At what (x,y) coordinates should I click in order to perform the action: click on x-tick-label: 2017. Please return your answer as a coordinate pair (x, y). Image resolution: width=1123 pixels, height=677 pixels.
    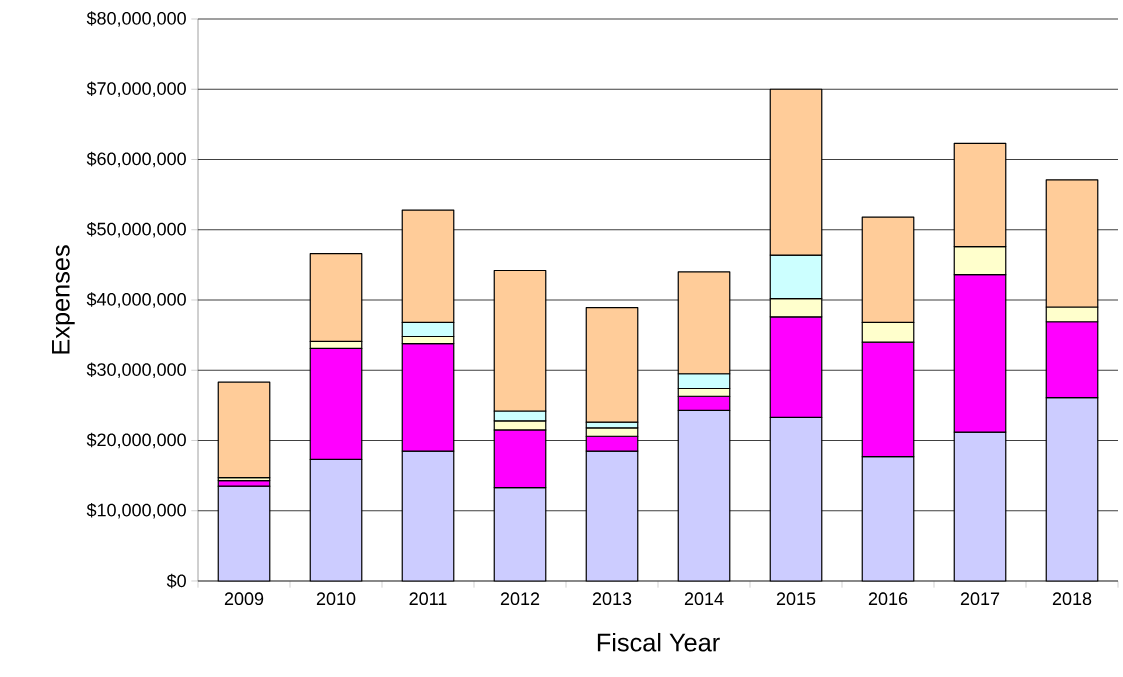
    Looking at the image, I should click on (980, 599).